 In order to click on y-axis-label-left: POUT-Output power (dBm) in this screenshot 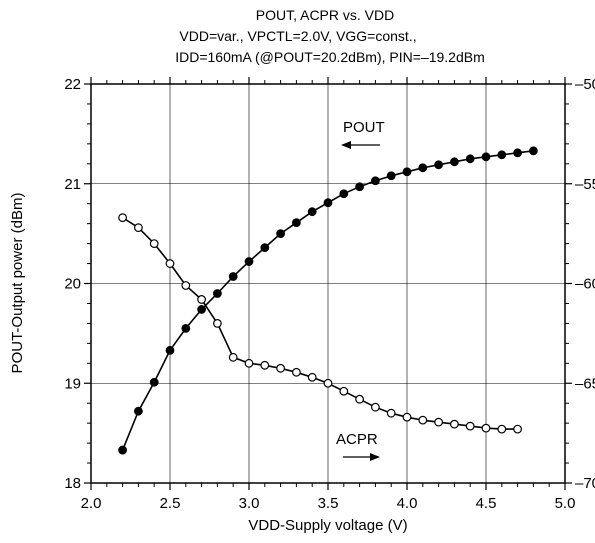, I will do `click(17, 283)`.